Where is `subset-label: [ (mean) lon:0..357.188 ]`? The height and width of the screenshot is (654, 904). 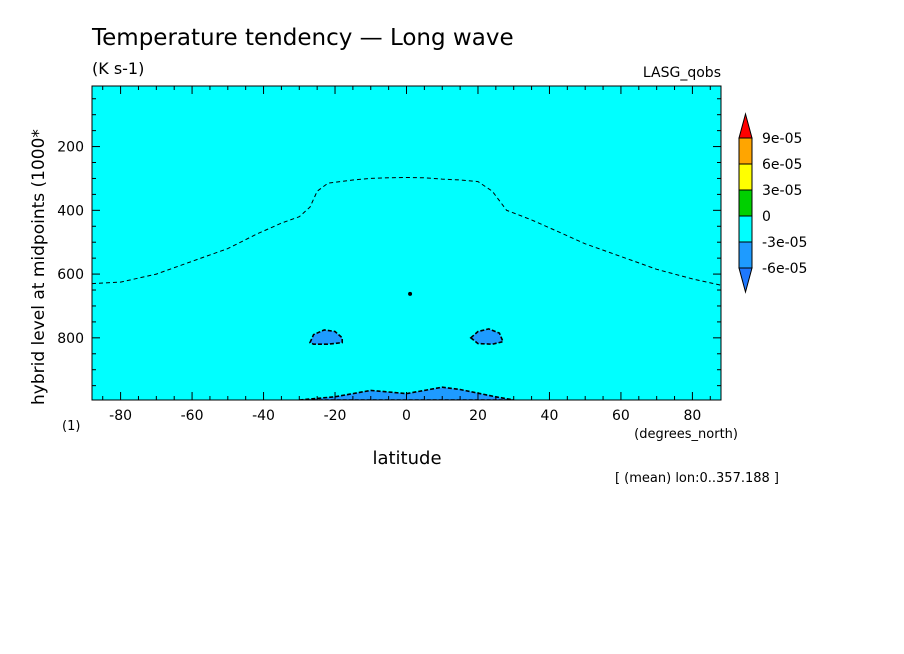 subset-label: [ (mean) lon:0..357.188 ] is located at coordinates (697, 478).